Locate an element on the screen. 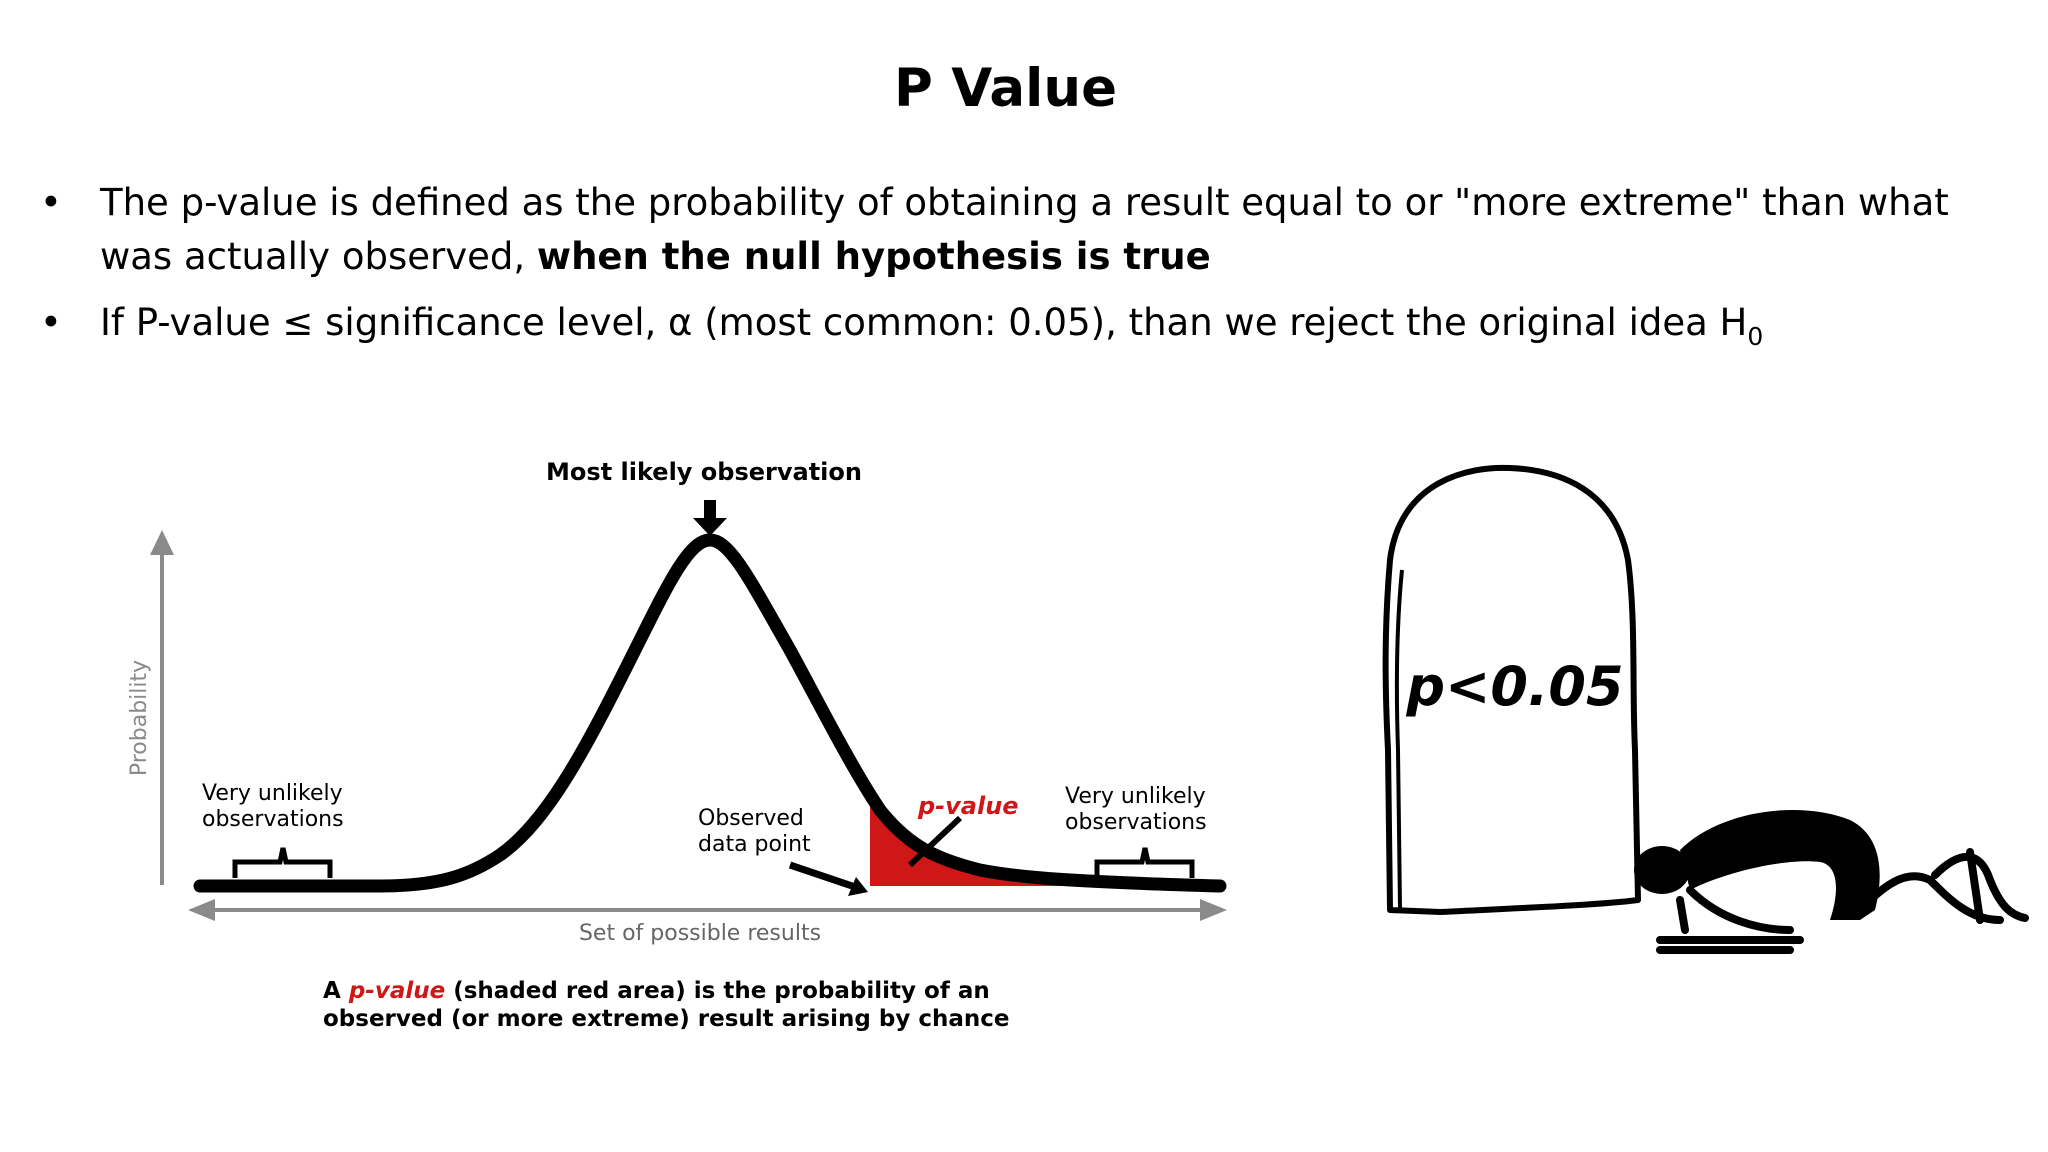 The image size is (2048, 1152). worship-cartoon: p<0.05 is located at coordinates (1705, 709).